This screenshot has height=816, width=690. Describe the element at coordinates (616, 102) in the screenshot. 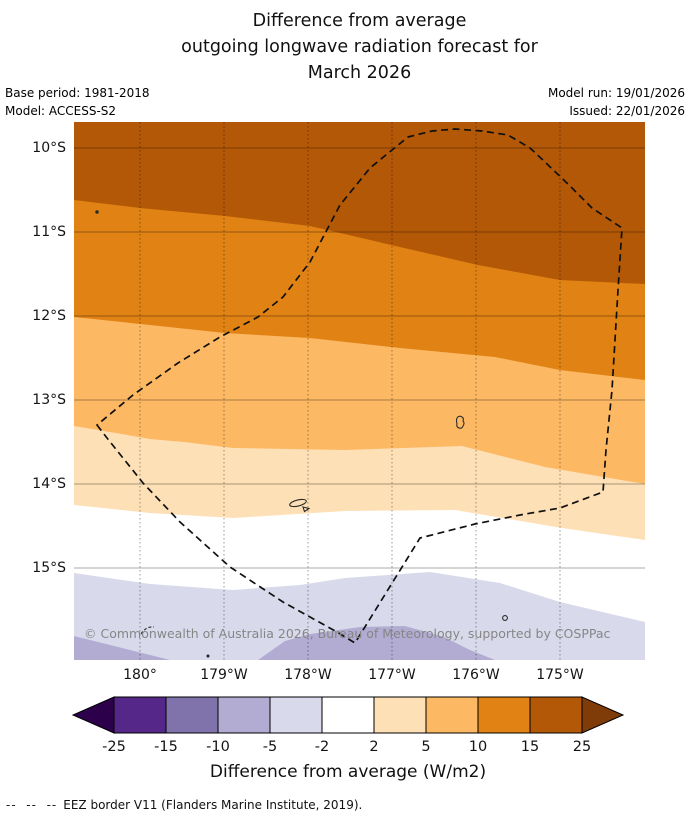

I see `meta-right: Model run: 19/01/2026 Issued: 22/01/2026` at that location.